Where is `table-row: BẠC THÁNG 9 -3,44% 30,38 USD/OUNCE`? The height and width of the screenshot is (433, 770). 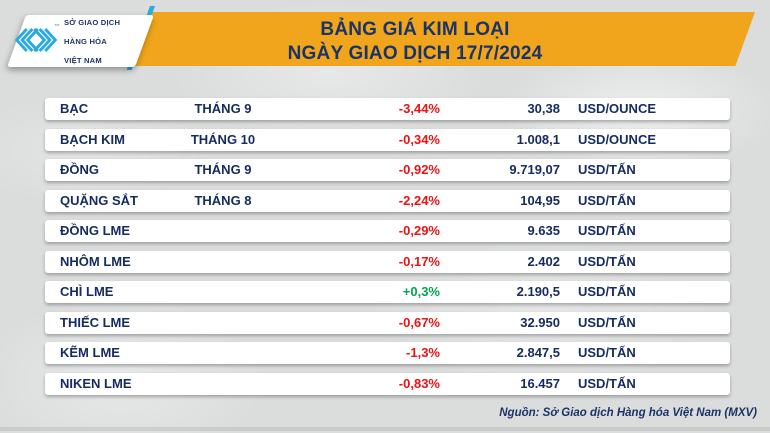
table-row: BẠC THÁNG 9 -3,44% 30,38 USD/OUNCE is located at coordinates (387, 109).